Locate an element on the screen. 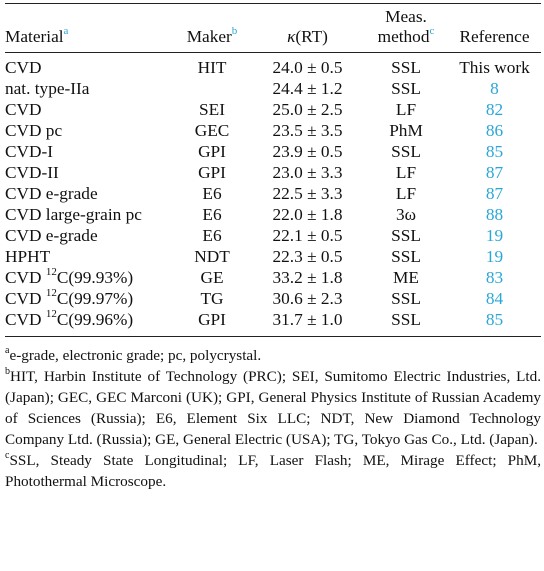  cell-material: CVD 12C(99.96%) is located at coordinates (69, 318).